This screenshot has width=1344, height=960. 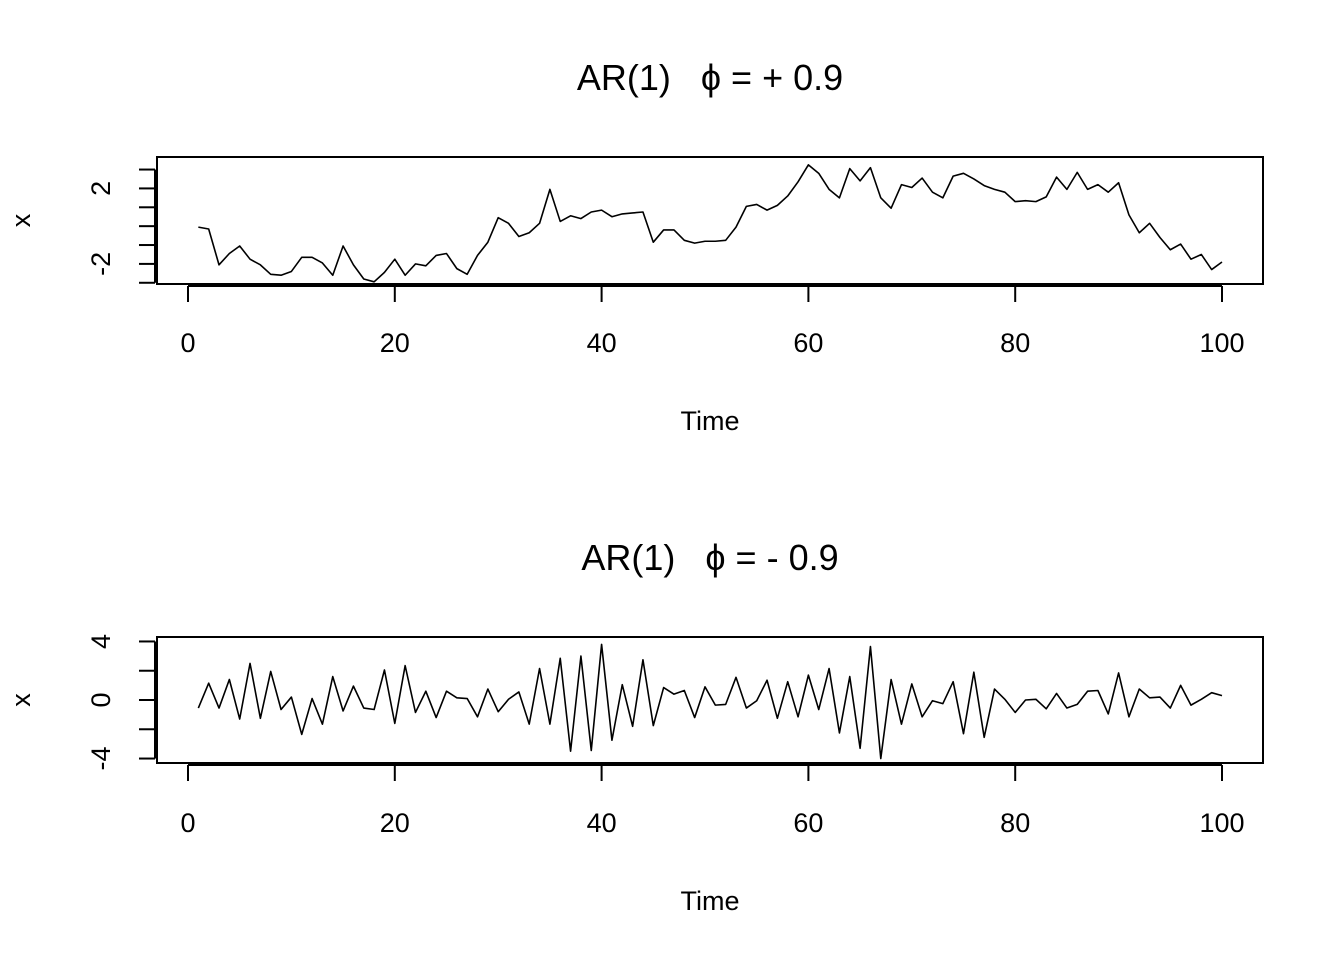 What do you see at coordinates (101, 641) in the screenshot?
I see `y-tick-label: 4` at bounding box center [101, 641].